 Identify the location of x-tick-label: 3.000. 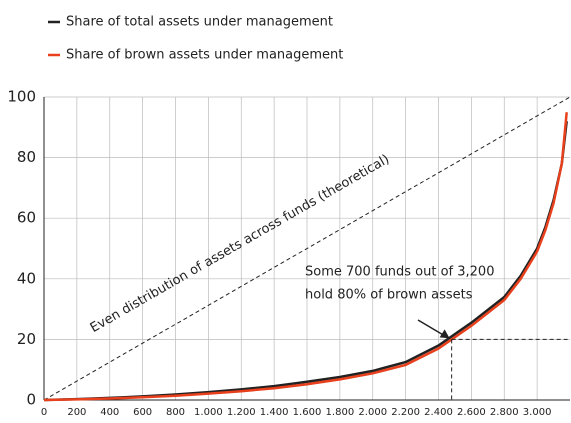
(537, 412).